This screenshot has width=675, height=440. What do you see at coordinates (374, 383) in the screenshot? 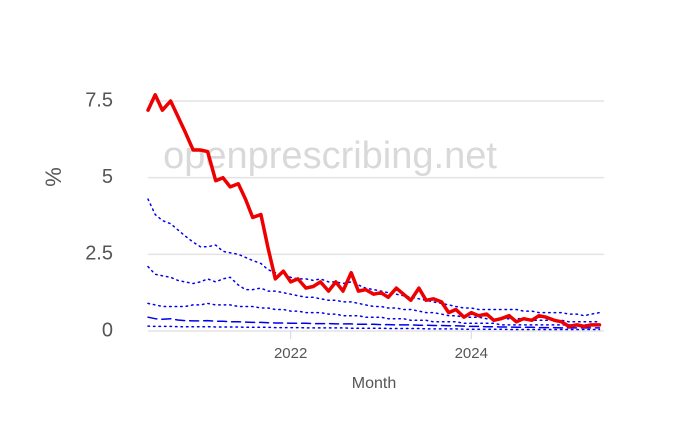
I see `x-axis-title: Month` at bounding box center [374, 383].